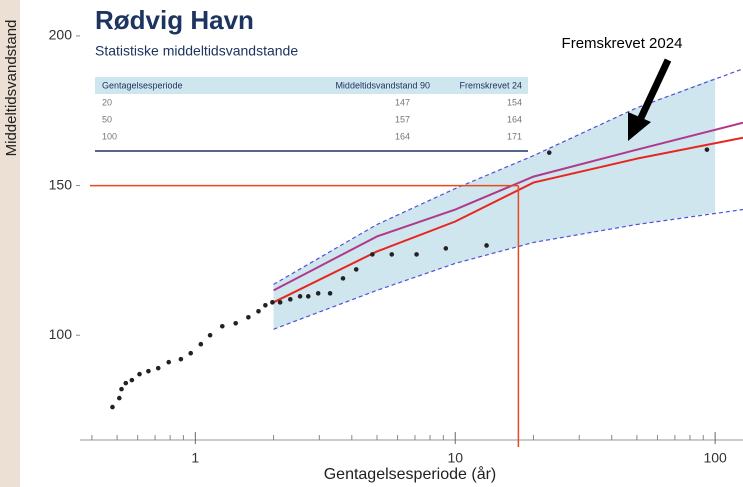  I want to click on y-axis-label: Middeltidsvandstand, so click(11, 88).